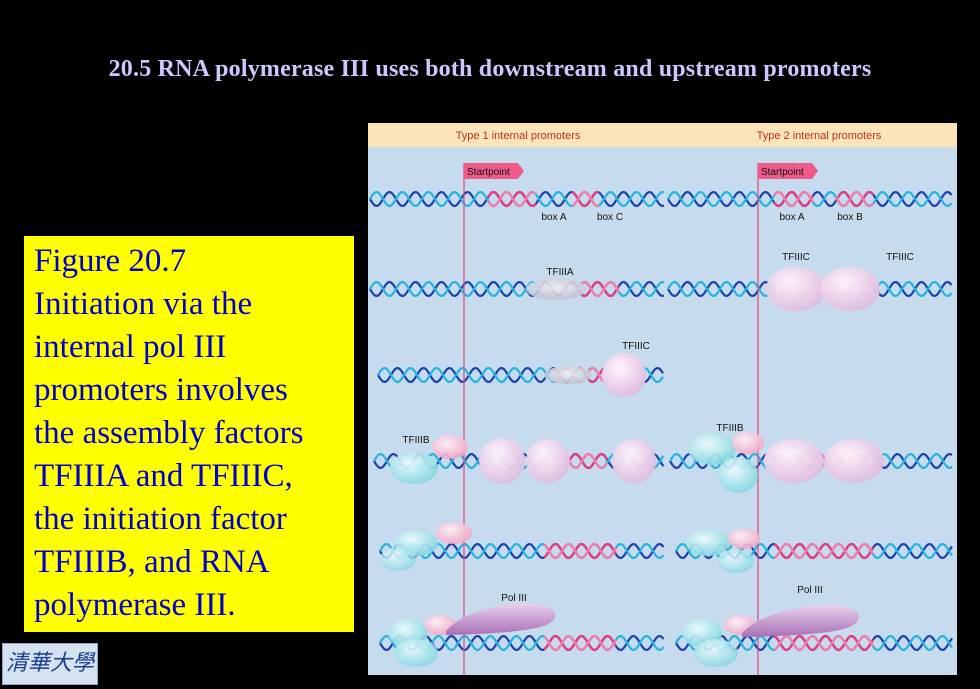 Image resolution: width=980 pixels, height=689 pixels. I want to click on type2-tfiiic-left-label: TFIIIC, so click(796, 257).